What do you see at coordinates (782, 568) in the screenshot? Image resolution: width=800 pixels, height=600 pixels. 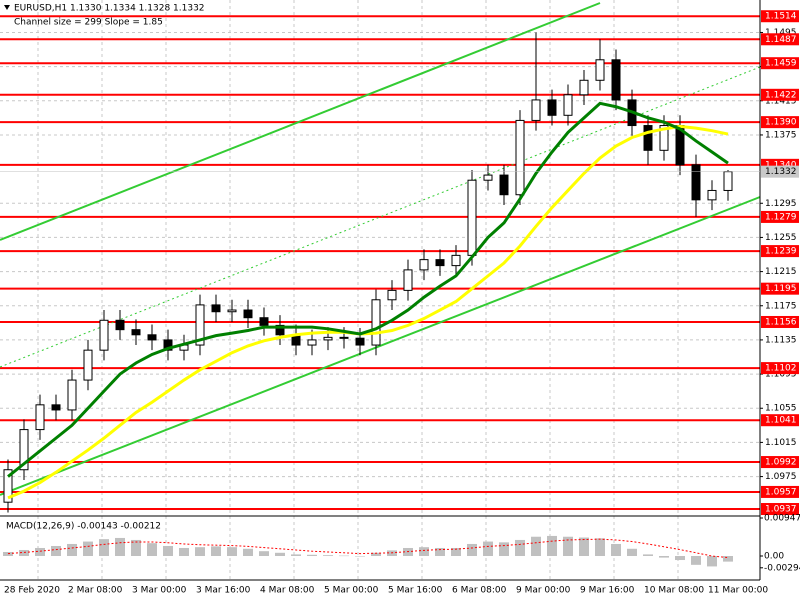 I see `macd-tick-label: -0.00294` at bounding box center [782, 568].